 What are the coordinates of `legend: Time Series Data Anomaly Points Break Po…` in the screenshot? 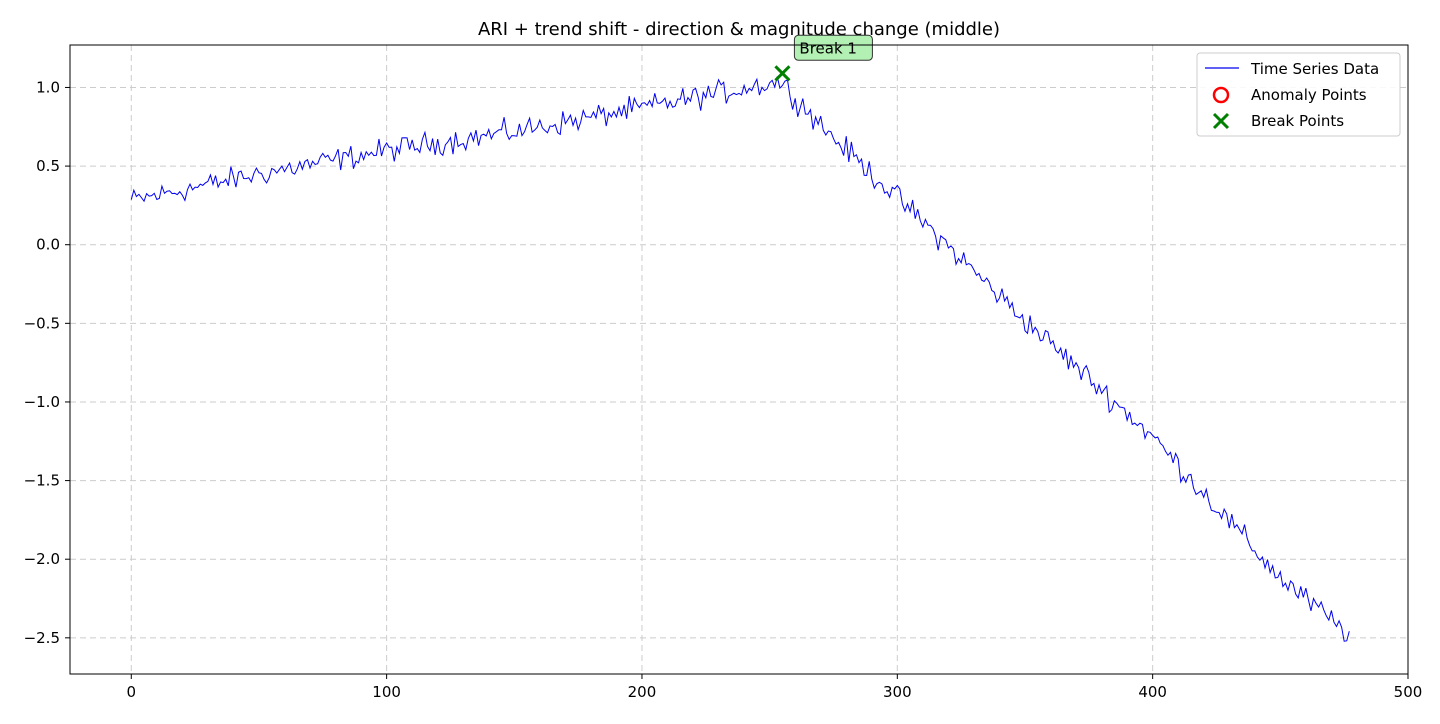 It's located at (1298, 94).